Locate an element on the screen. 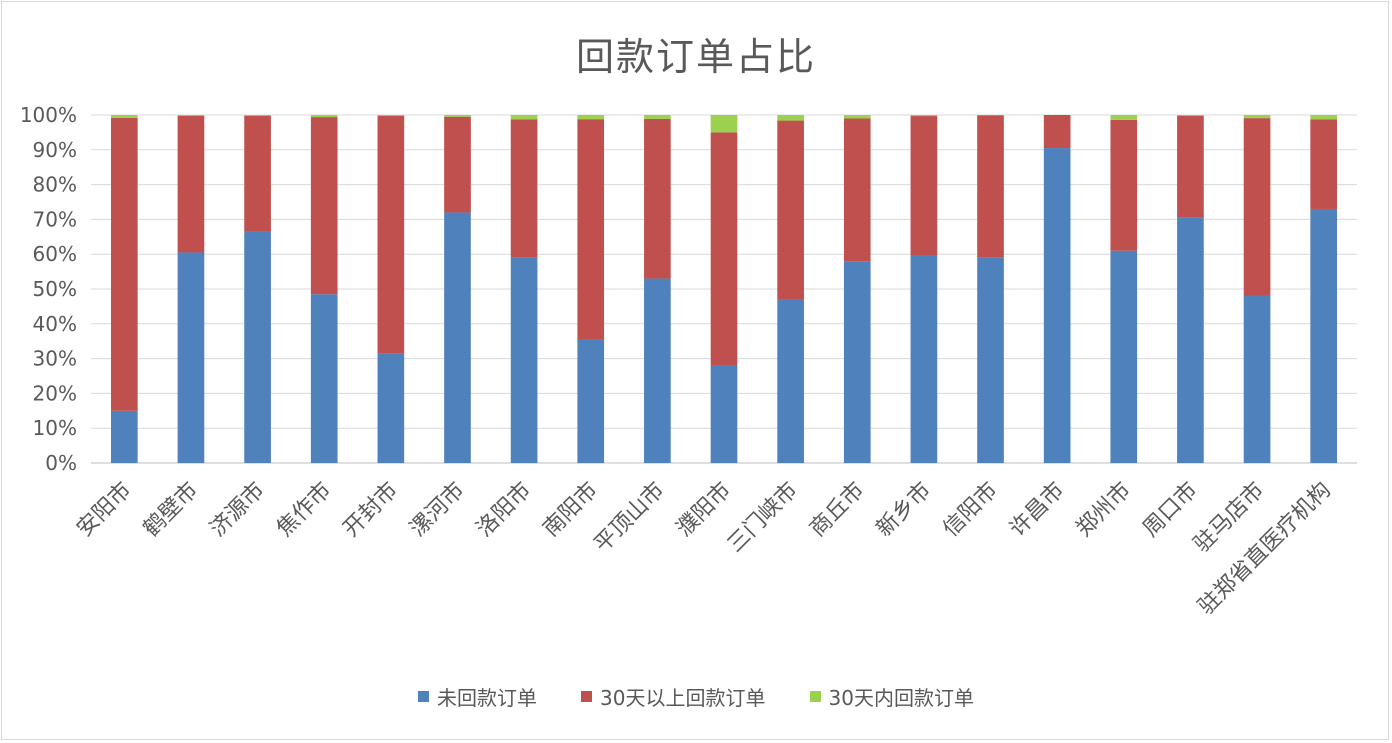 This screenshot has width=1392, height=743. x-tick-label: 新乡市 is located at coordinates (904, 510).